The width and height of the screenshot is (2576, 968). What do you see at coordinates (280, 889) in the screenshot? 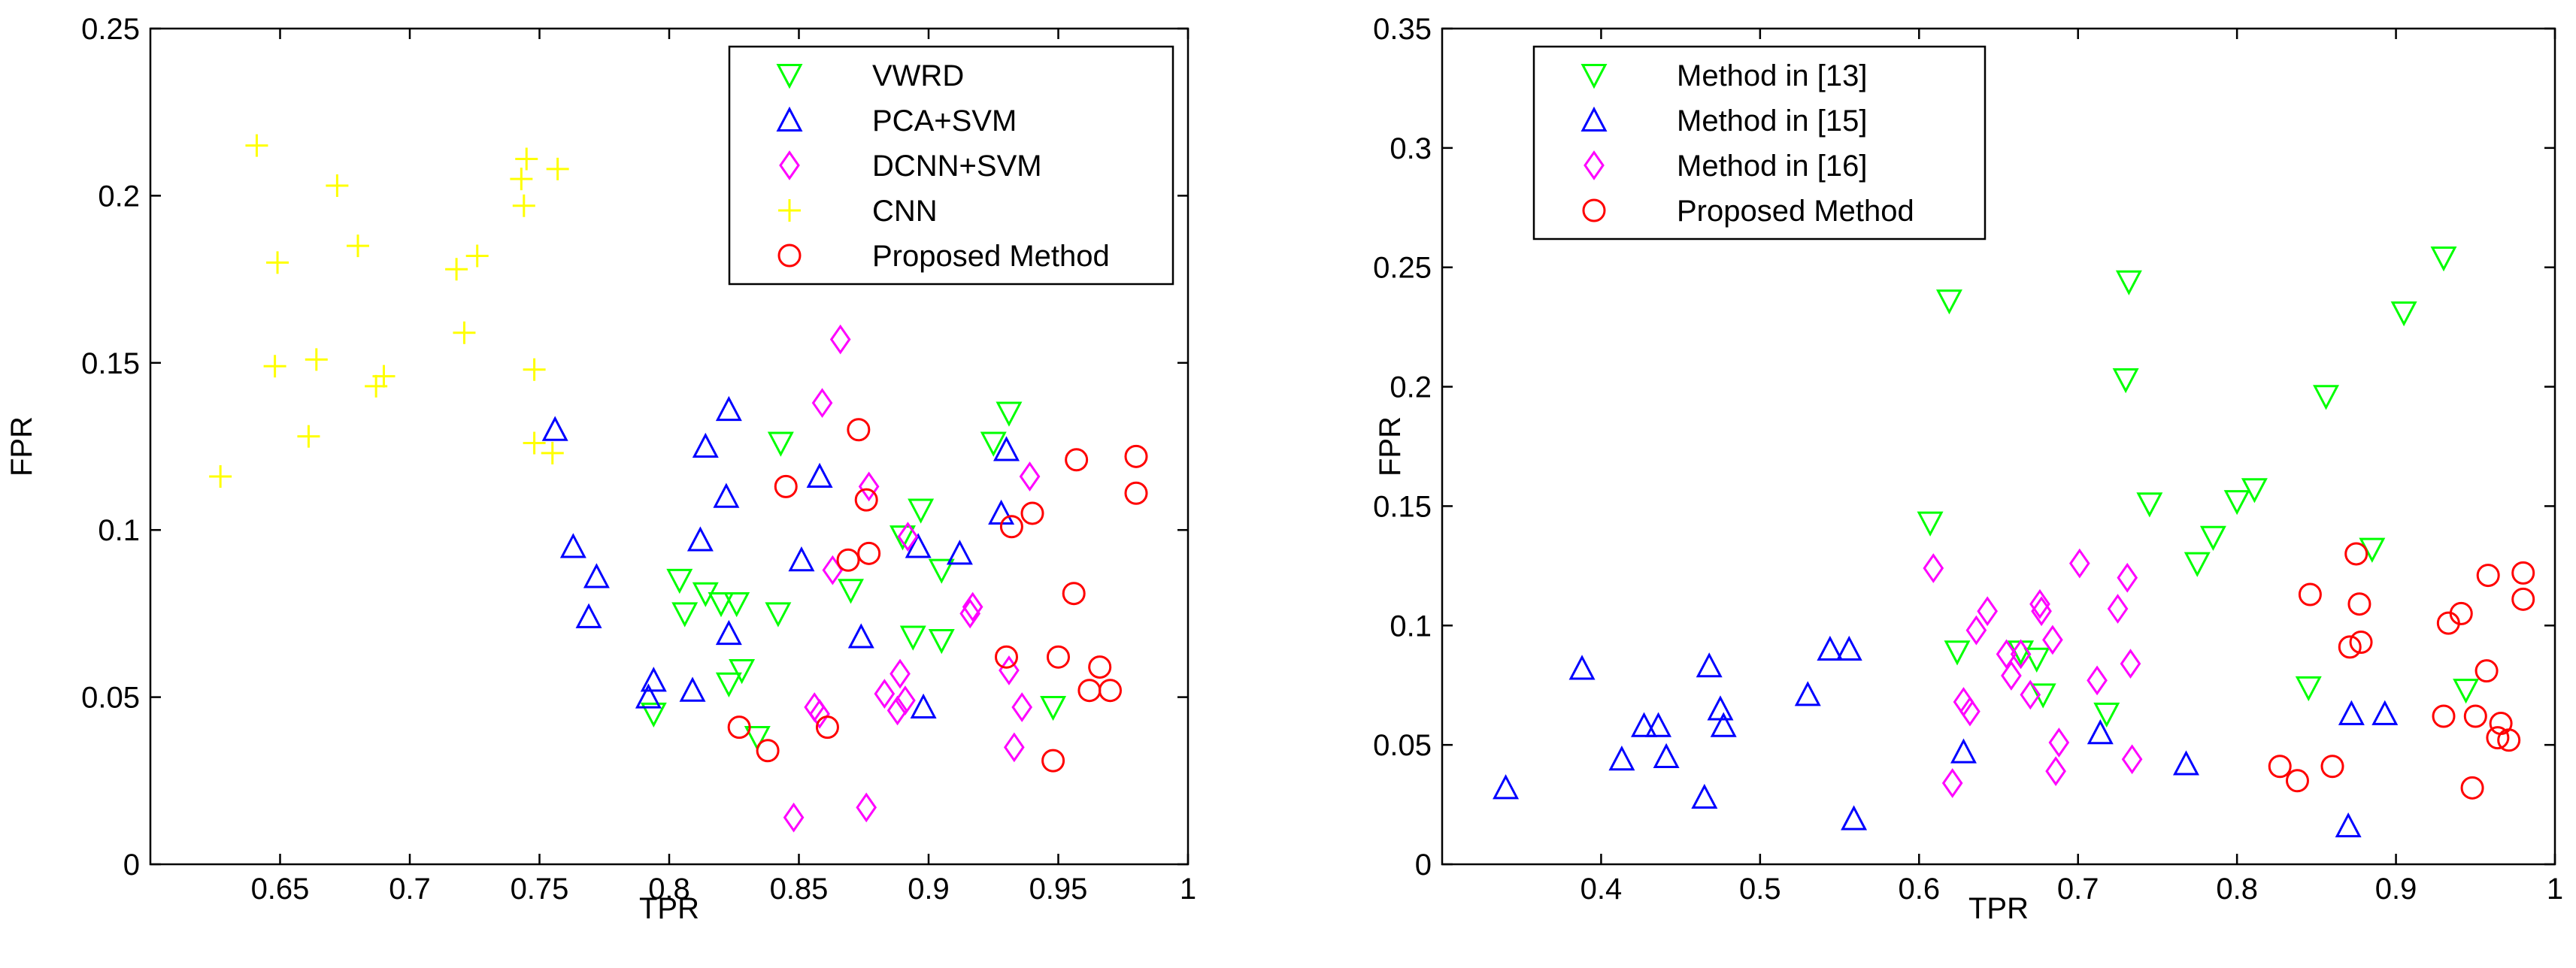
I see `x-tick-label: 0.65` at bounding box center [280, 889].